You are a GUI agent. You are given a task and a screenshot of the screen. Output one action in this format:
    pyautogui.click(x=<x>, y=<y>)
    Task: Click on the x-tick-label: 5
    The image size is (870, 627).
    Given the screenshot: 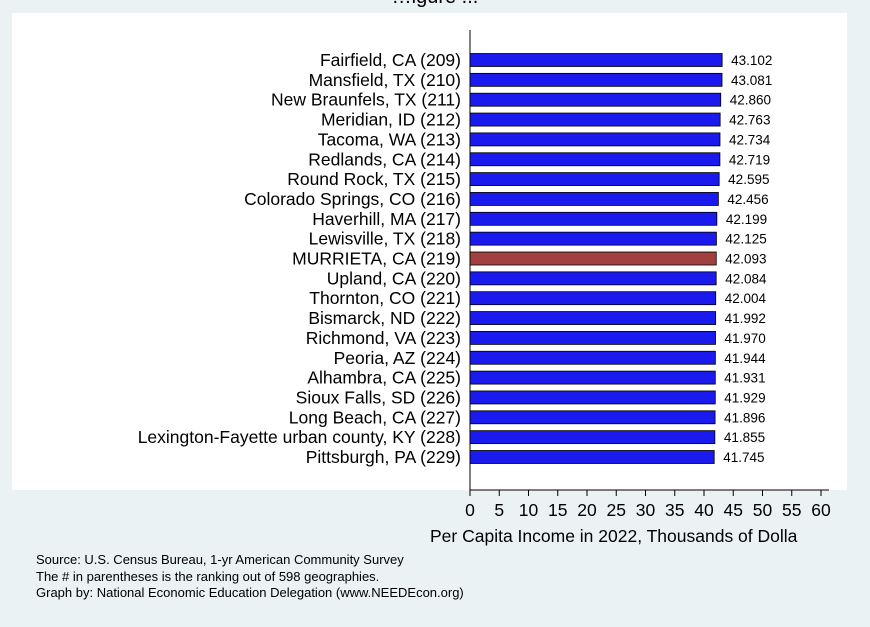 What is the action you would take?
    pyautogui.click(x=499, y=510)
    